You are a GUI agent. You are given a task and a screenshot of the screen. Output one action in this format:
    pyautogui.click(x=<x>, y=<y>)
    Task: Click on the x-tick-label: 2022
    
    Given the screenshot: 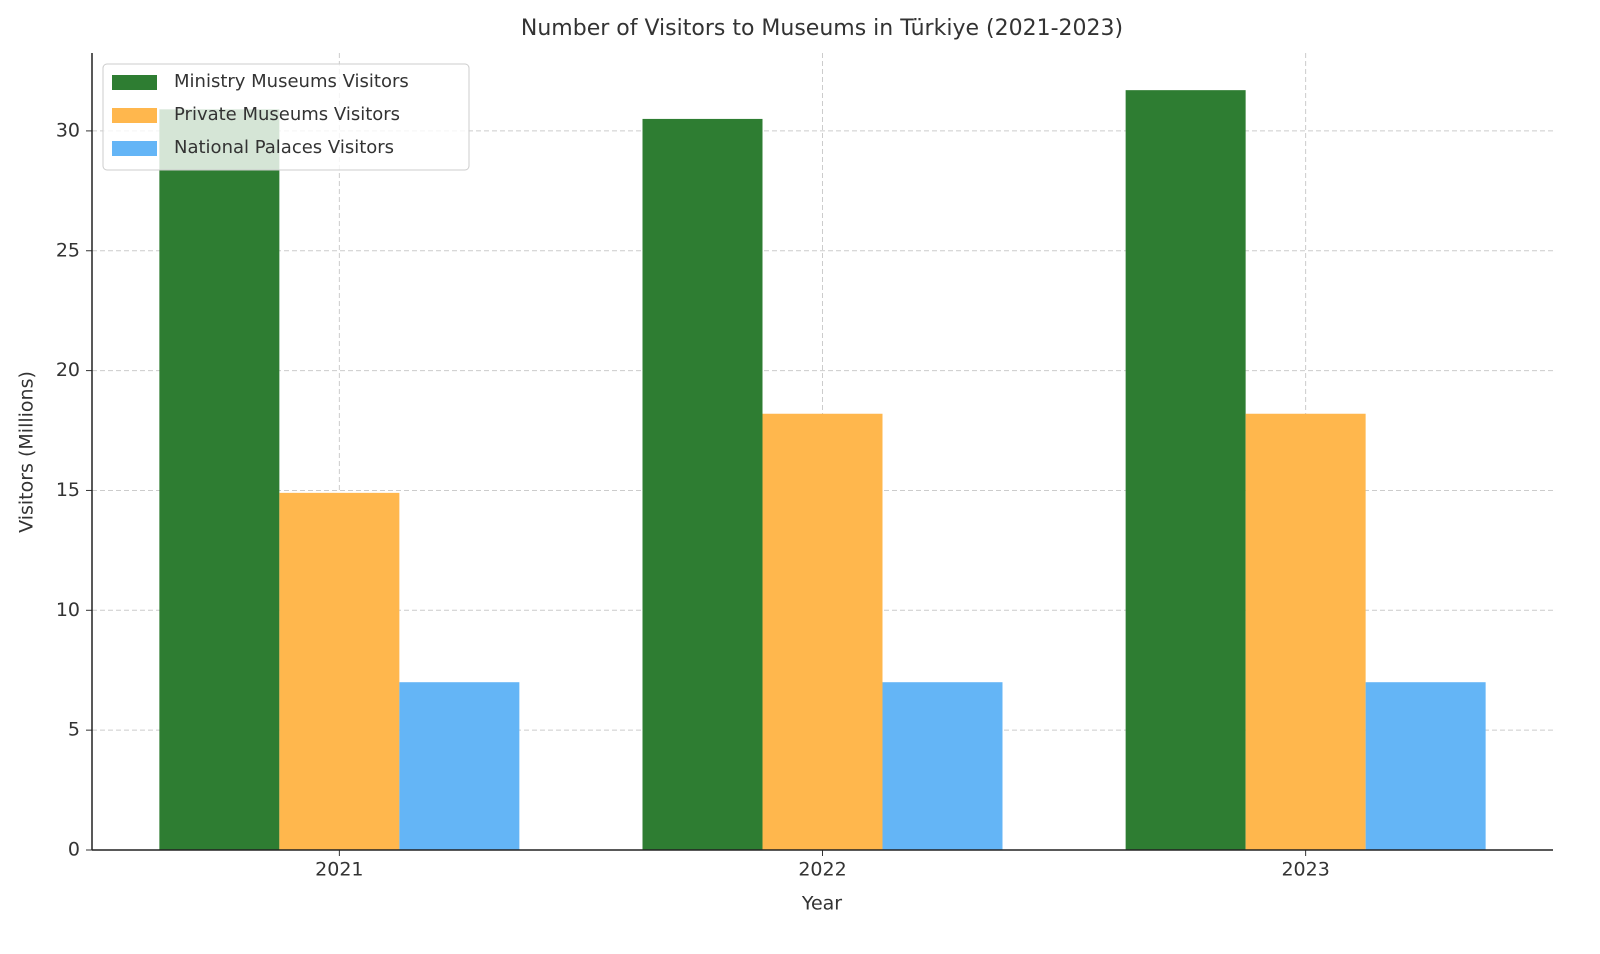 What is the action you would take?
    pyautogui.click(x=822, y=870)
    